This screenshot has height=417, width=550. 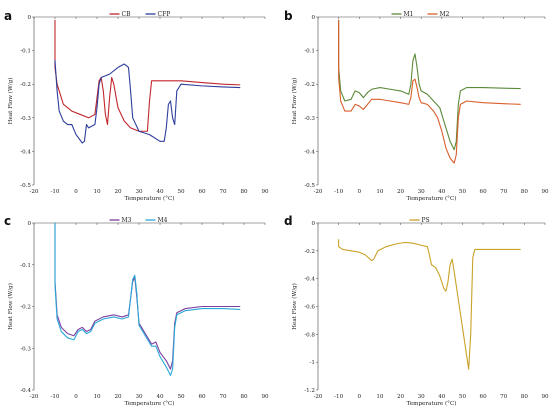 What do you see at coordinates (163, 220) in the screenshot?
I see `legend-label-m4: M4` at bounding box center [163, 220].